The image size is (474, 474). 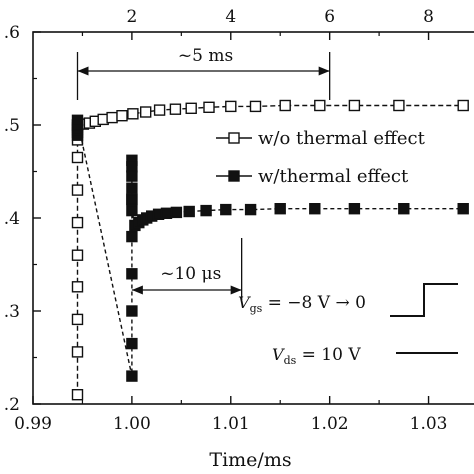 I want to click on interval-label-ms: ~5 ms, so click(x=205, y=56).